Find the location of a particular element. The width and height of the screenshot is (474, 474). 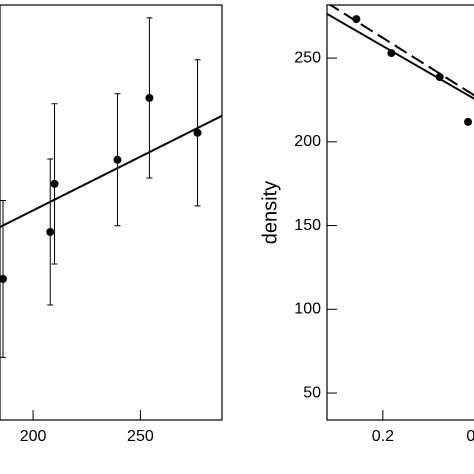

plot-area is located at coordinates (400, 65).